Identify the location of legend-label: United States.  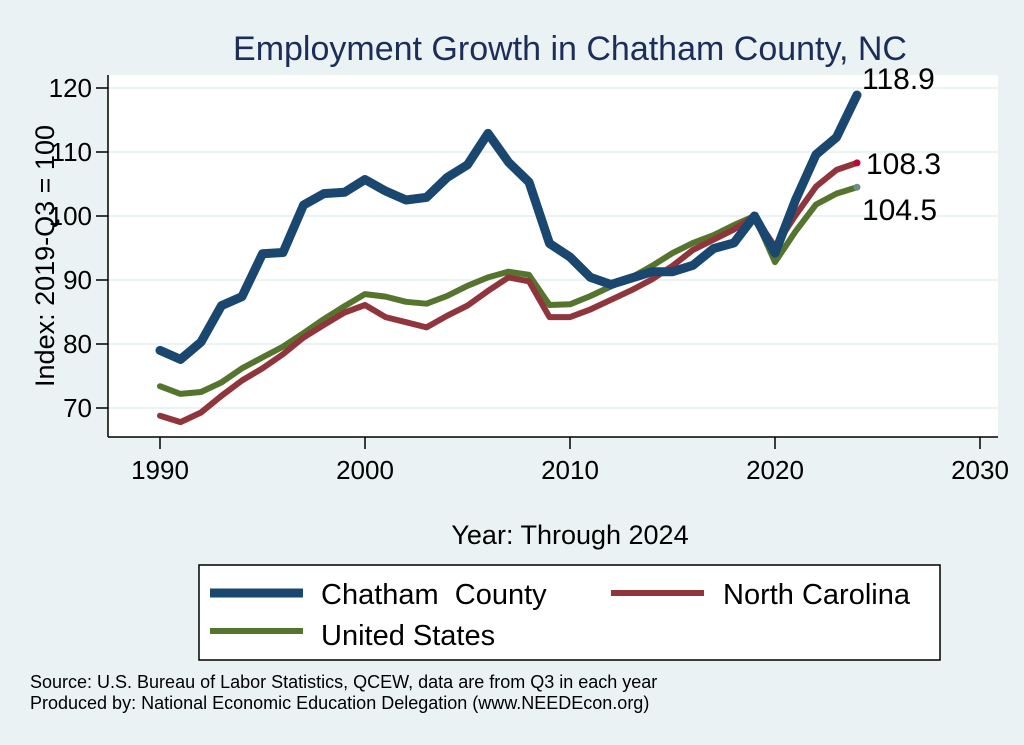
(408, 636).